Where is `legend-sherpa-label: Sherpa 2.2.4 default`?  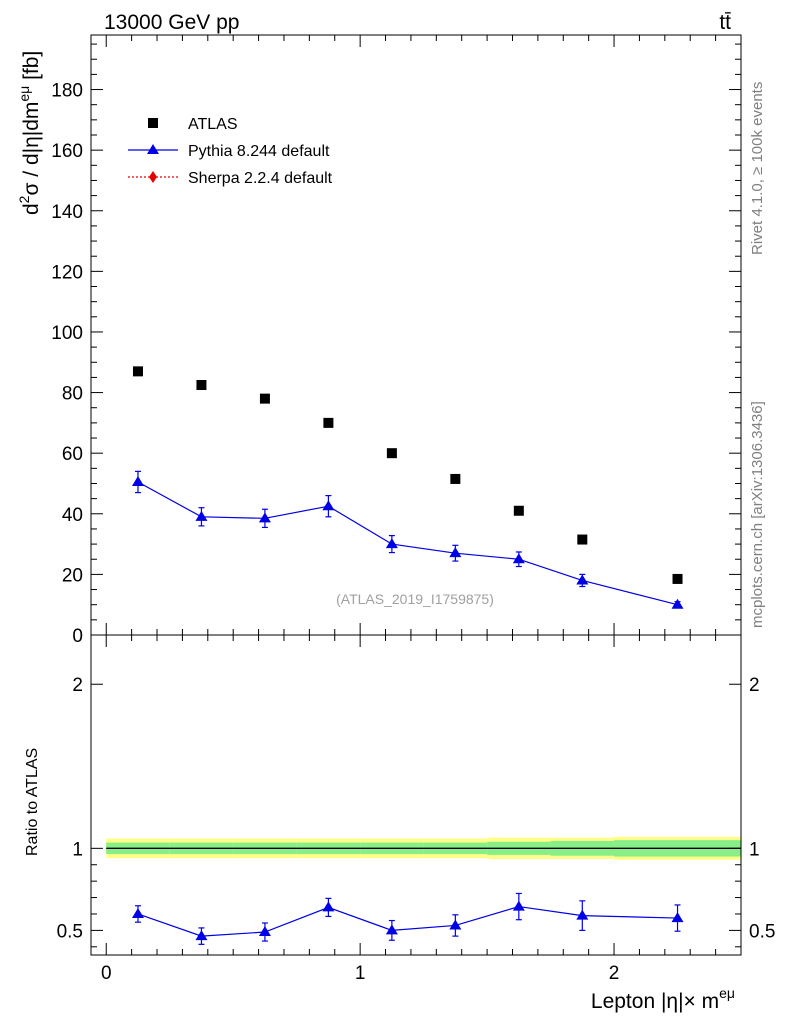
legend-sherpa-label: Sherpa 2.2.4 default is located at coordinates (260, 178).